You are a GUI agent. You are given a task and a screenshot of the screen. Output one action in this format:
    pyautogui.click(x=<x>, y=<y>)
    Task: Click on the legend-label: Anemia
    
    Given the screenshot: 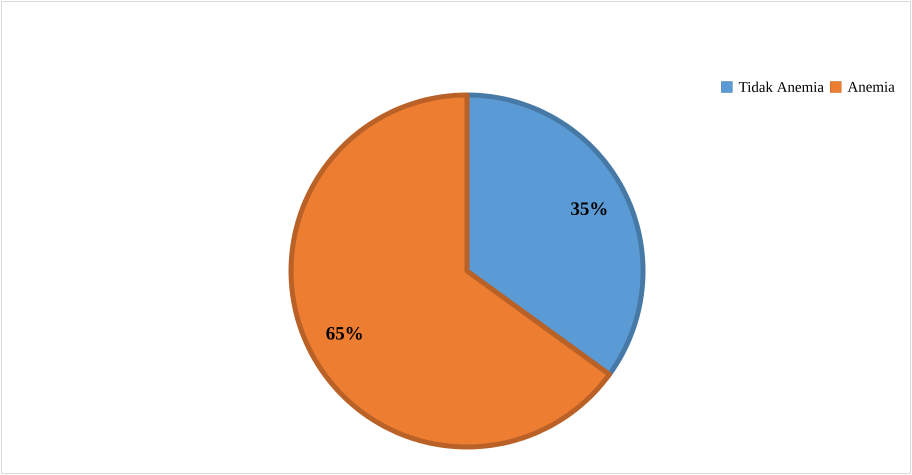 What is the action you would take?
    pyautogui.click(x=871, y=87)
    